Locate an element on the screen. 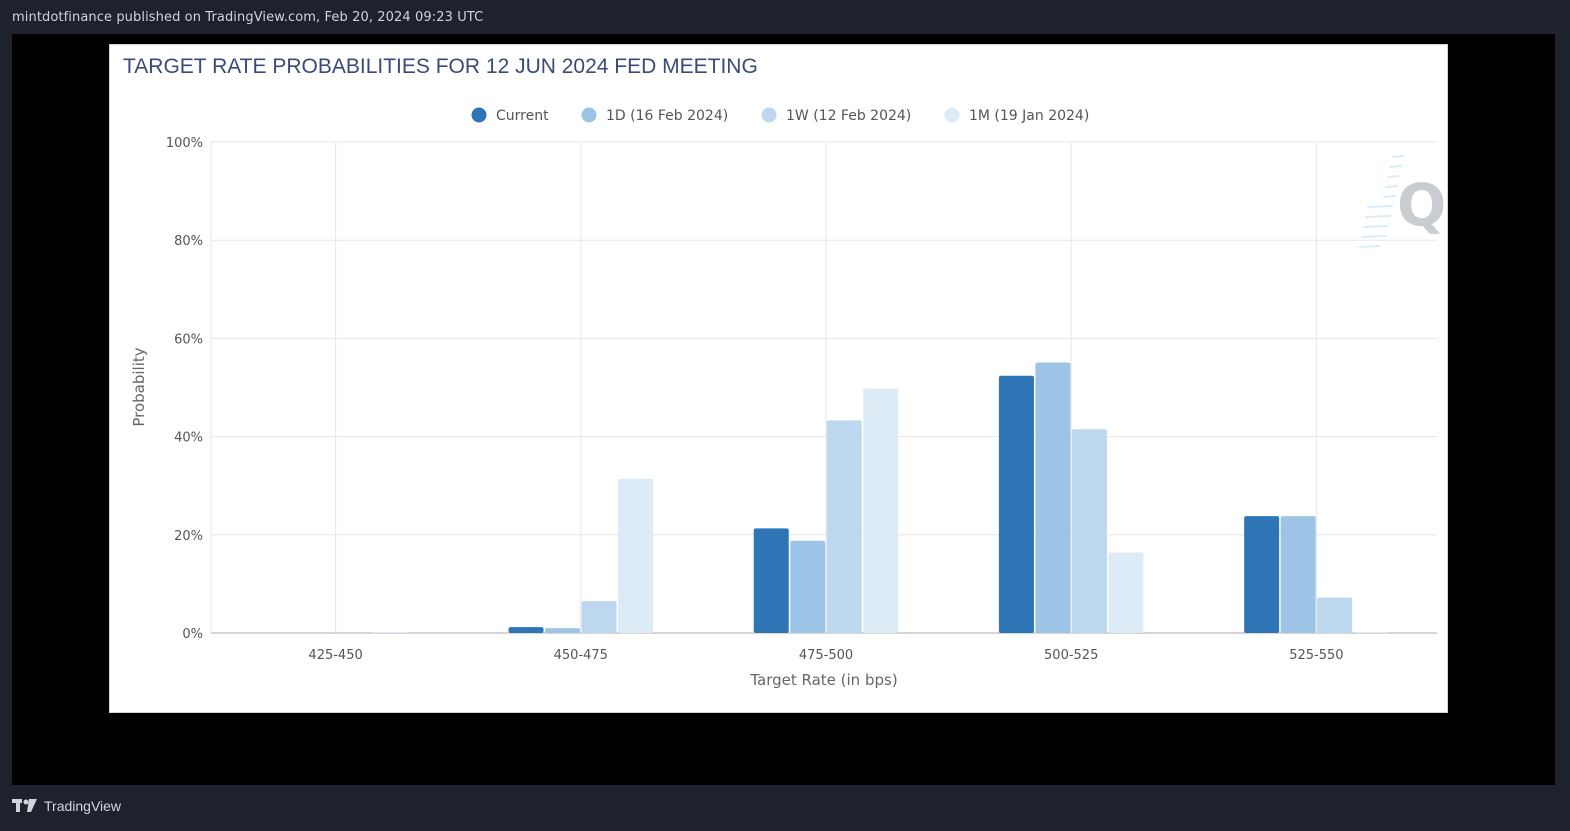  legend-item: Current is located at coordinates (510, 116).